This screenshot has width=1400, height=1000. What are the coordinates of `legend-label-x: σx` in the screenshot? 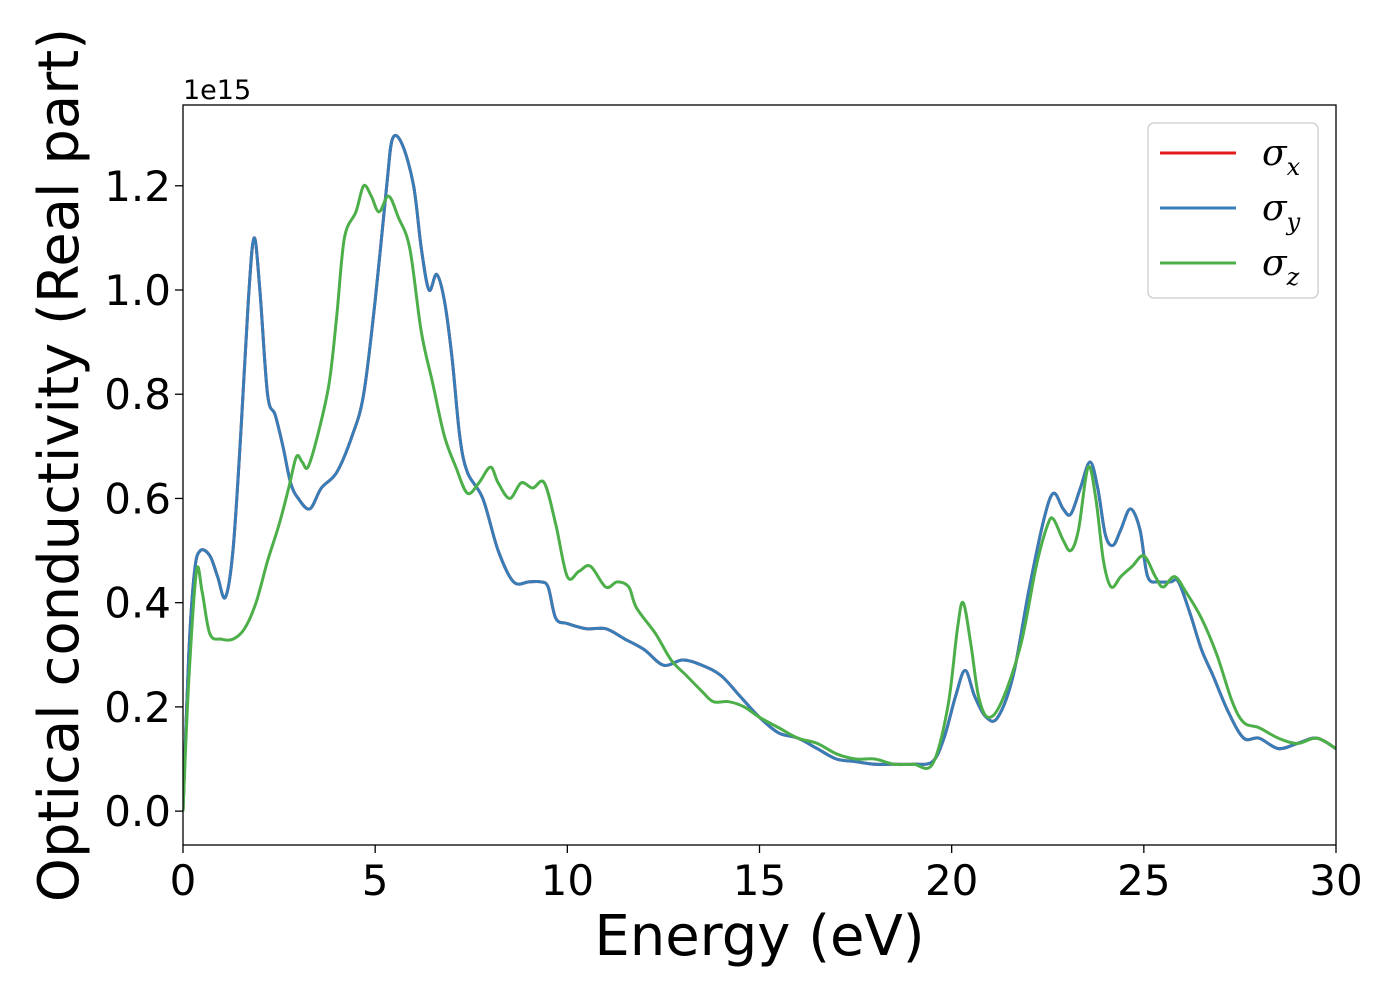 It's located at (1281, 157).